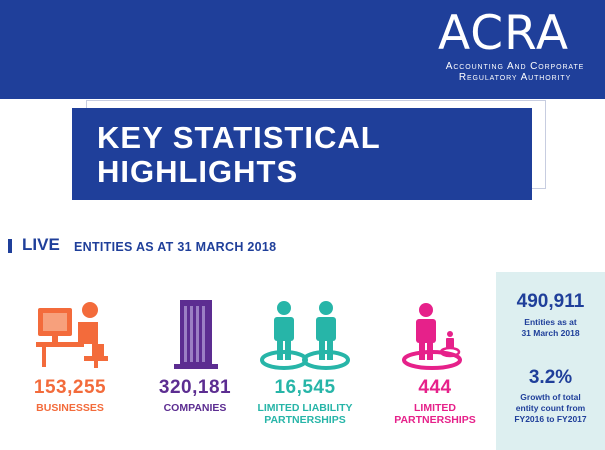  I want to click on stat-value: 153,255, so click(70, 387).